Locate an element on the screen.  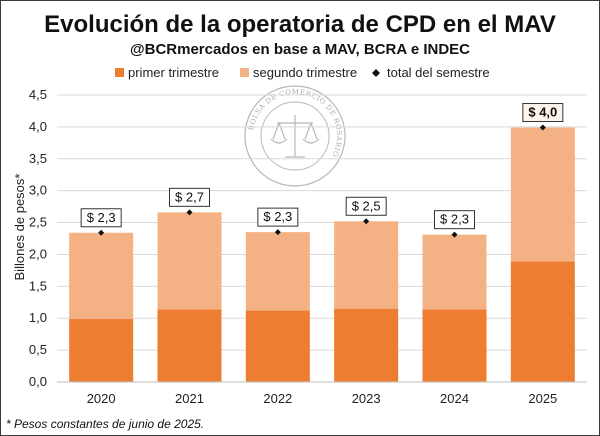
y-axis-ticks: 0,0 0,5 1,0 1,5 2,0 2,5 3,0 3,5 4,0 4,5 is located at coordinates (38, 238).